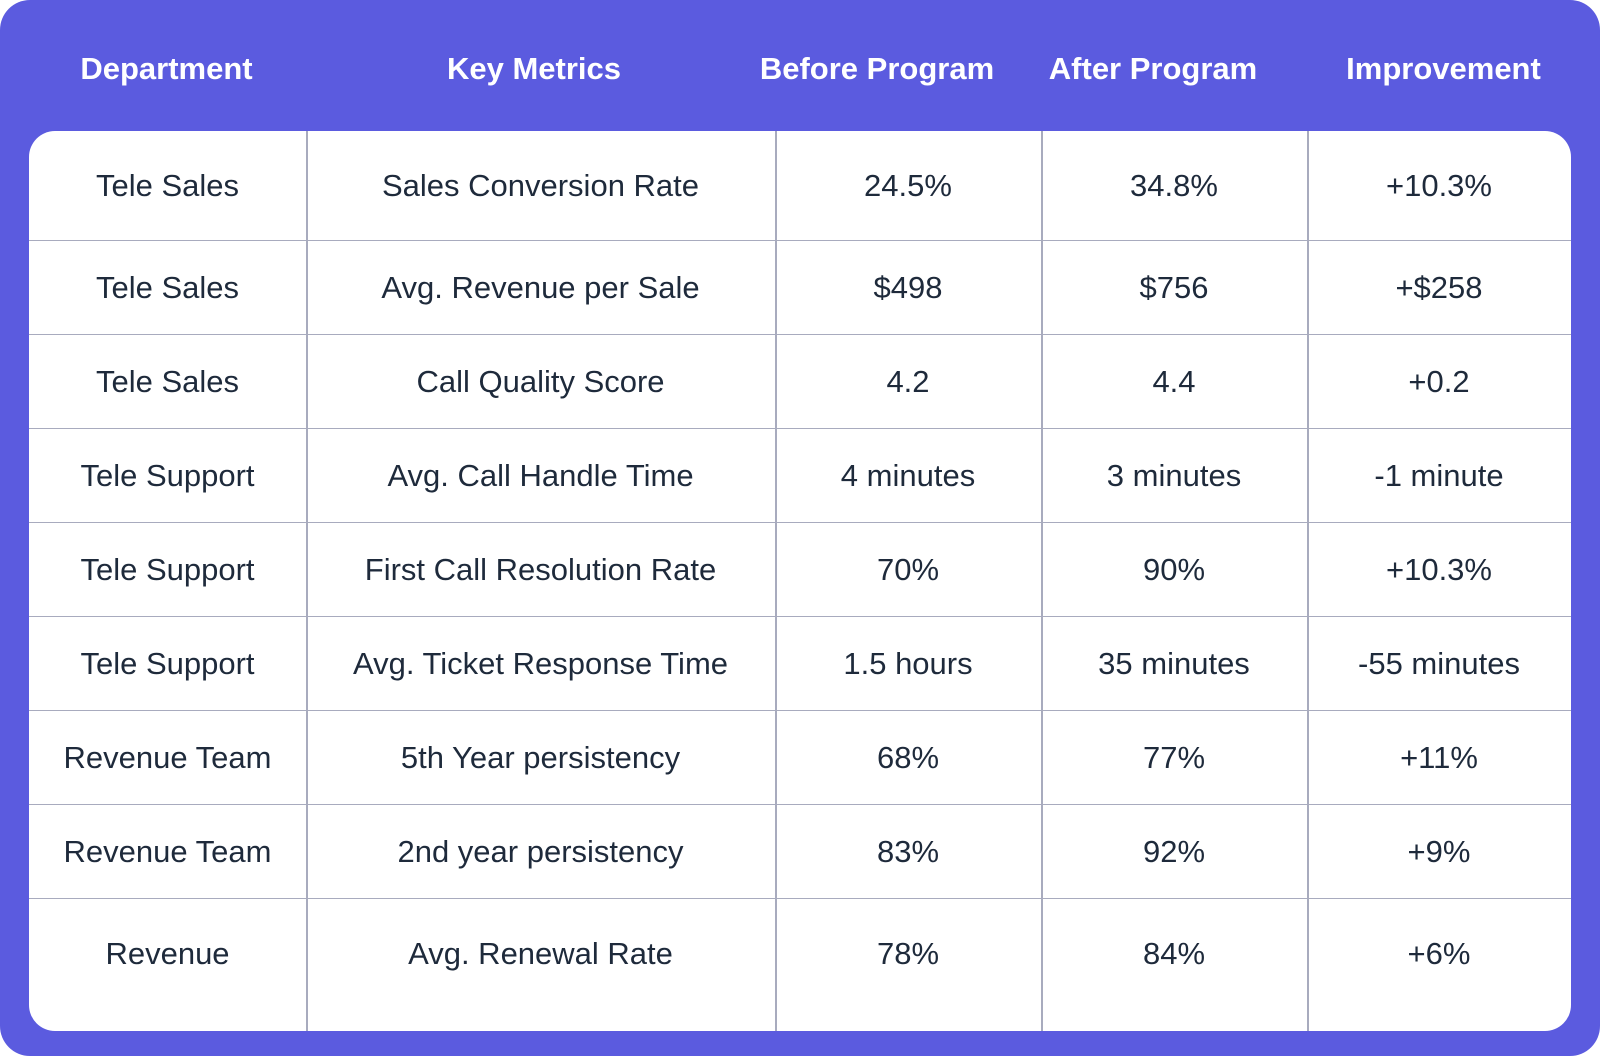 The image size is (1600, 1056). What do you see at coordinates (540, 757) in the screenshot?
I see `cell-metric: 5th Year persistency` at bounding box center [540, 757].